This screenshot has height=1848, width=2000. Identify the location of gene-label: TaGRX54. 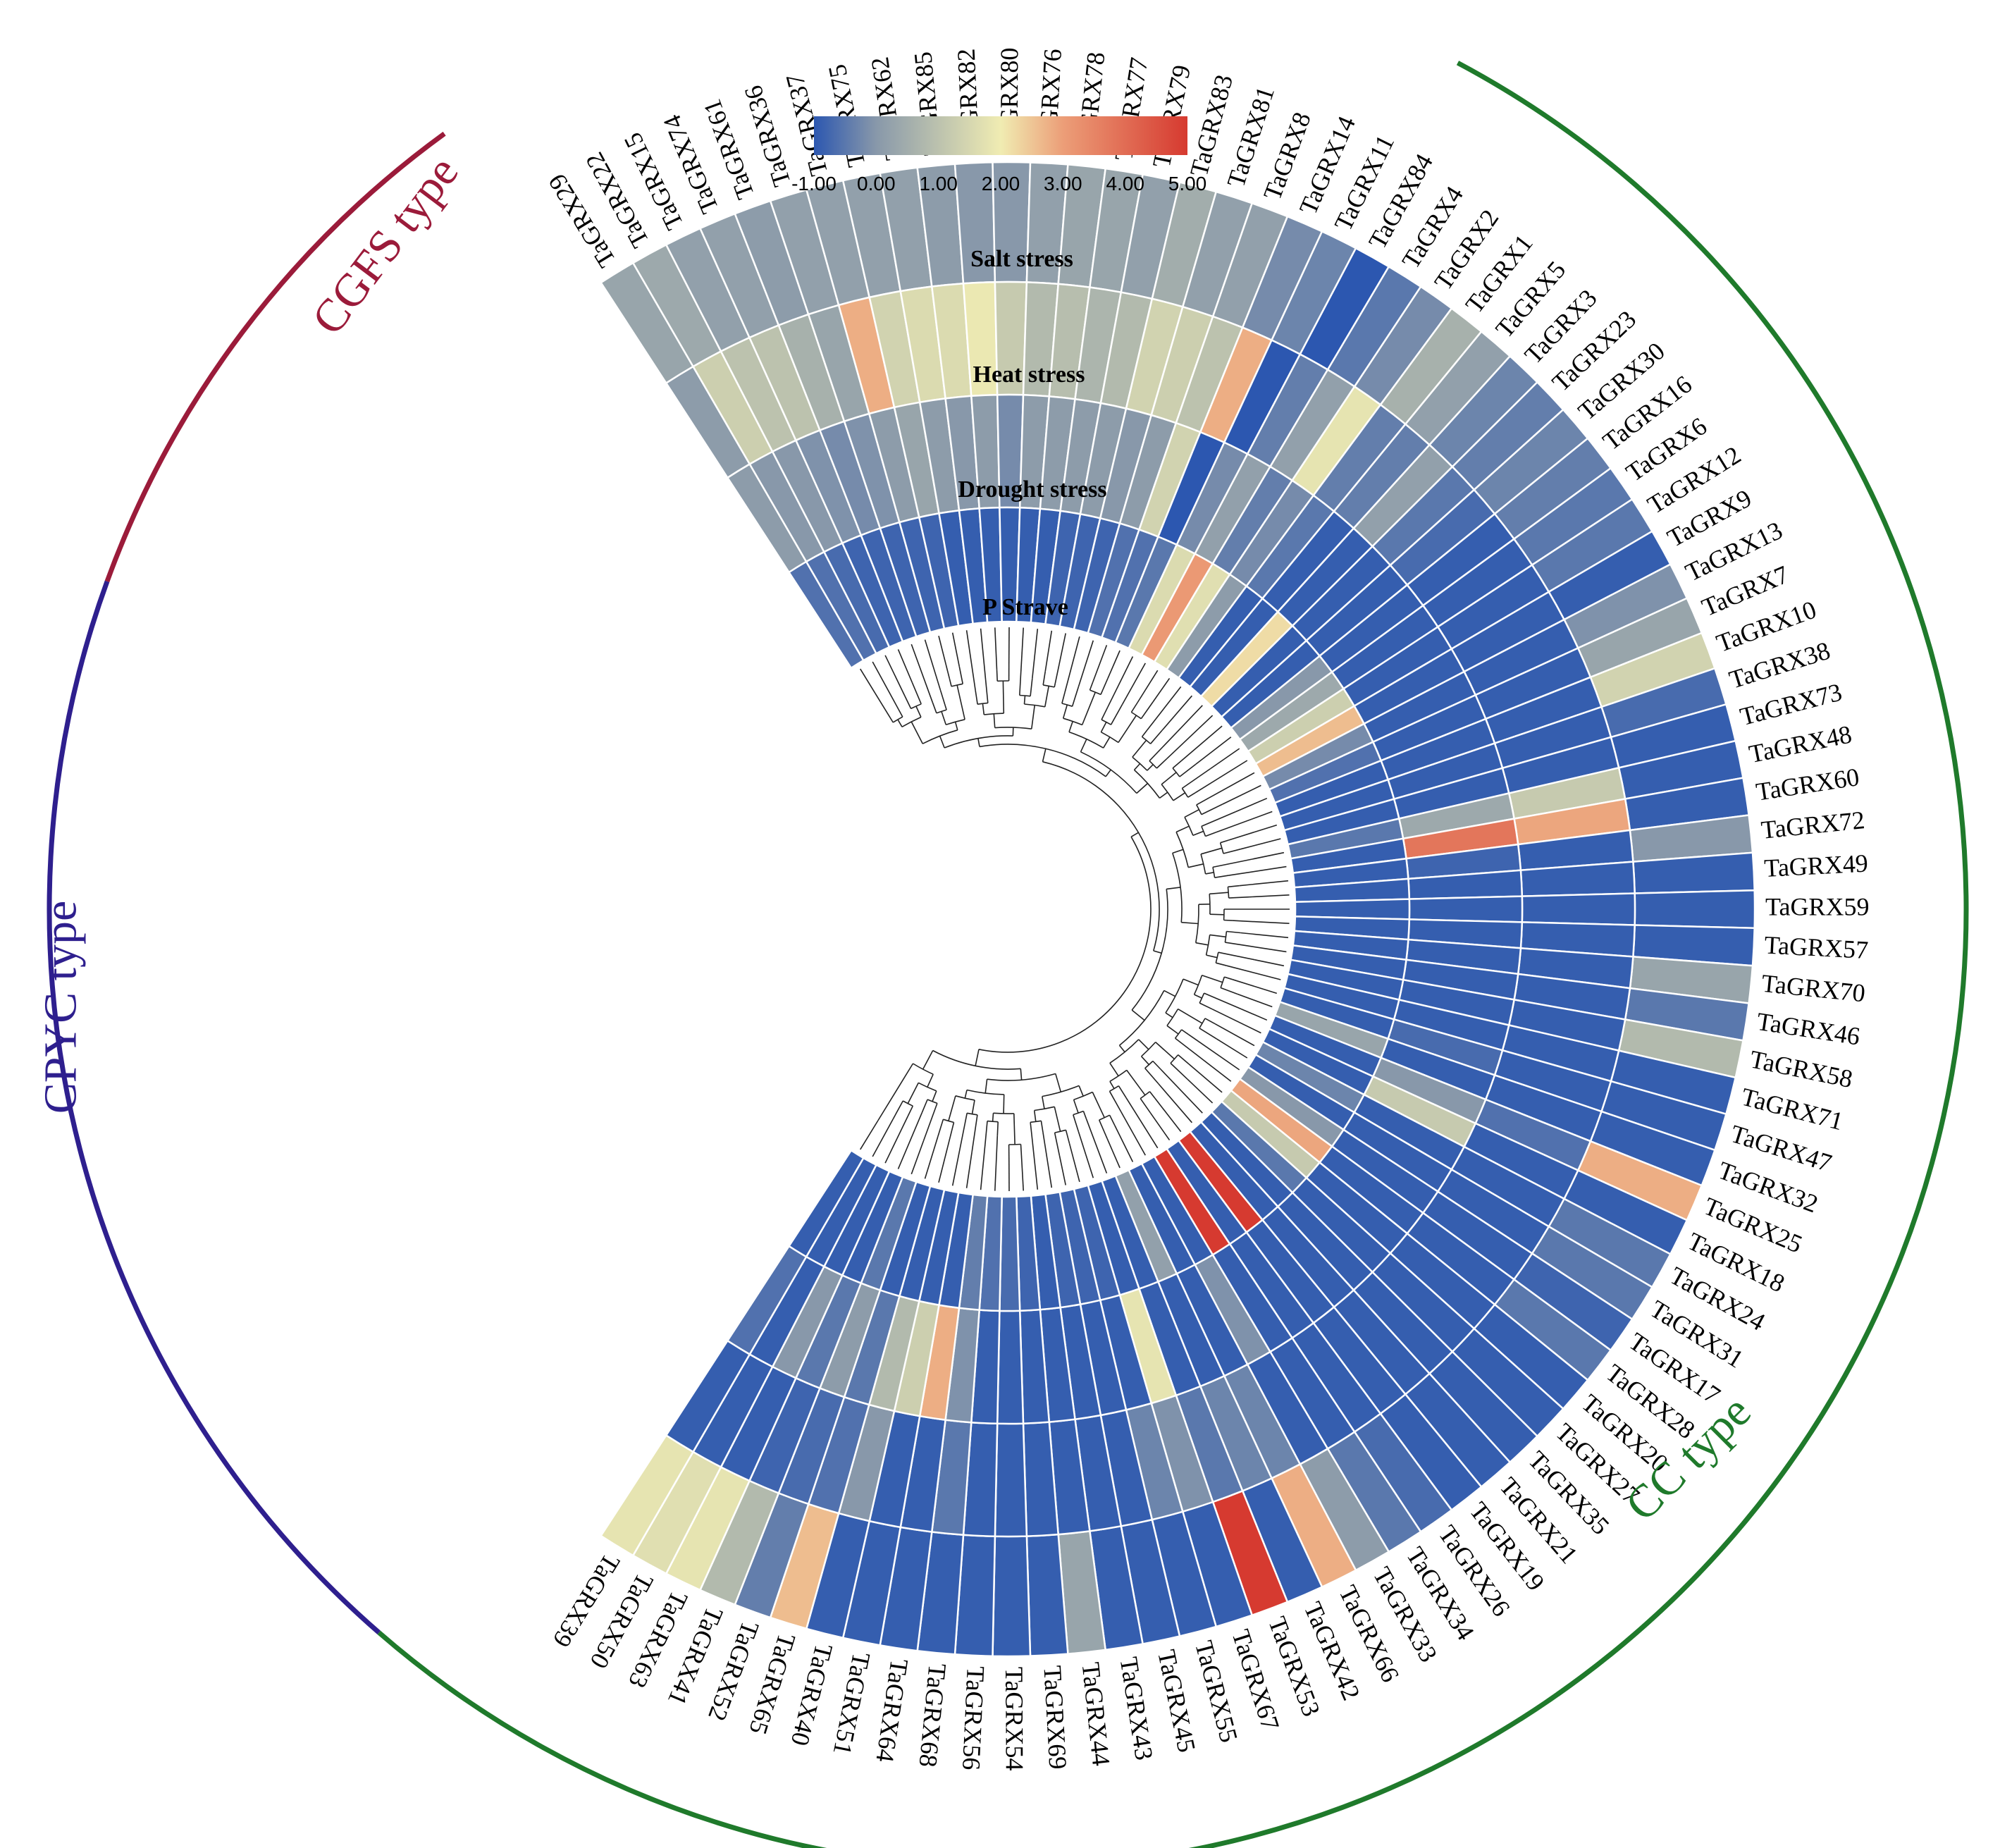
(1014, 1719).